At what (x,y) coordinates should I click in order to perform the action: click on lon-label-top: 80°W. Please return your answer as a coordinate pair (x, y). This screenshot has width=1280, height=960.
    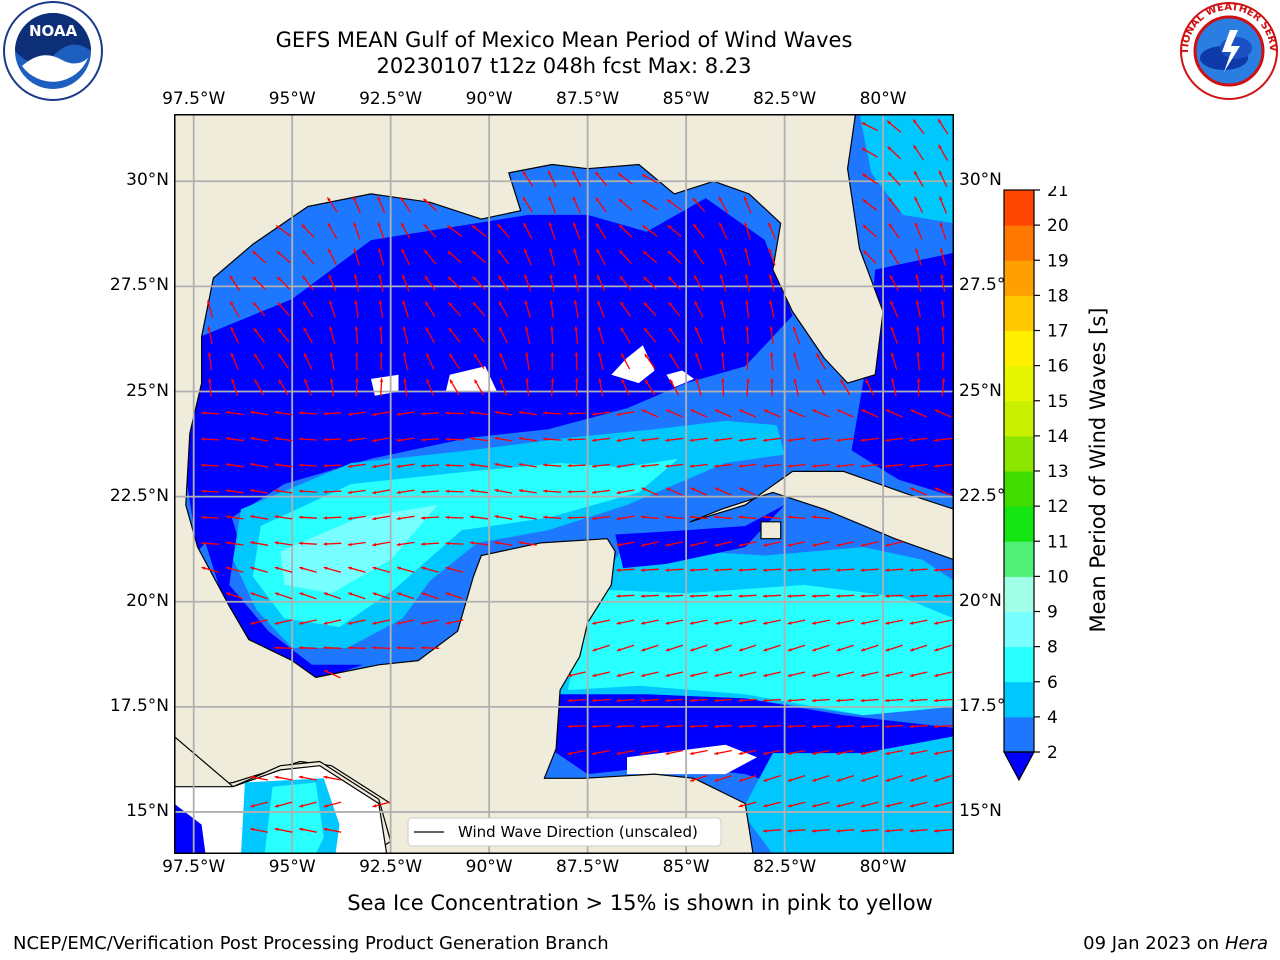
    Looking at the image, I should click on (883, 99).